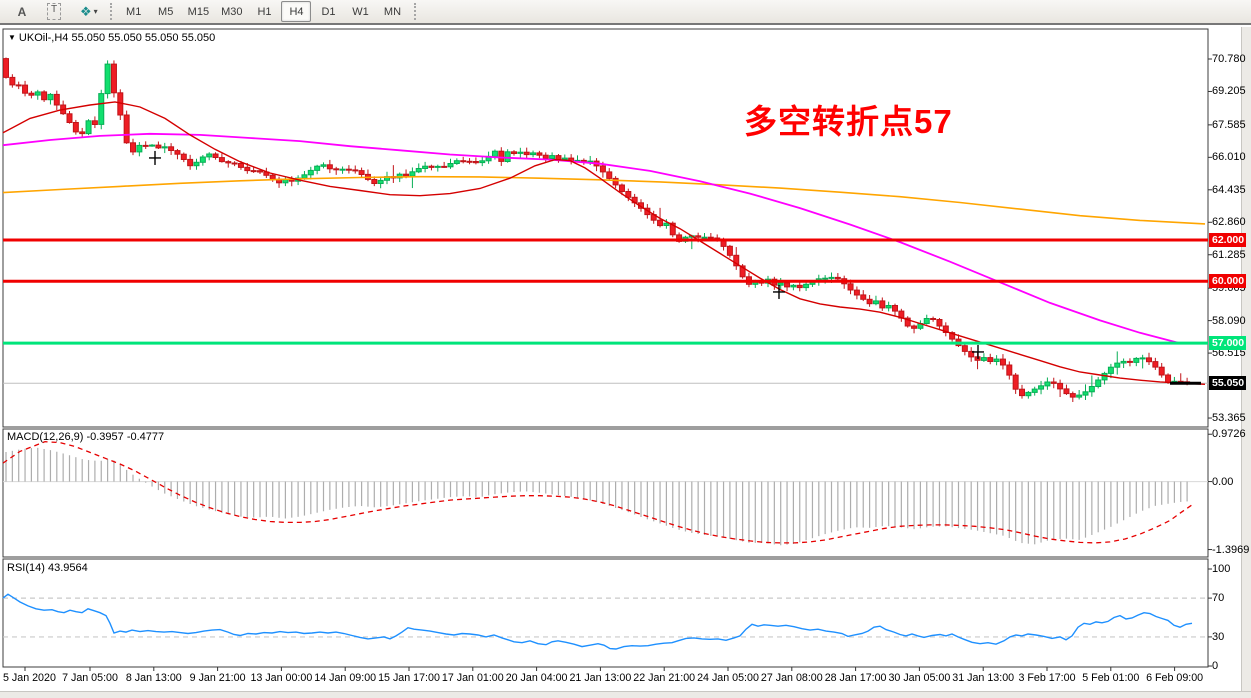  Describe the element at coordinates (1229, 254) in the screenshot. I see `axis-tick-label: 61.285` at that location.